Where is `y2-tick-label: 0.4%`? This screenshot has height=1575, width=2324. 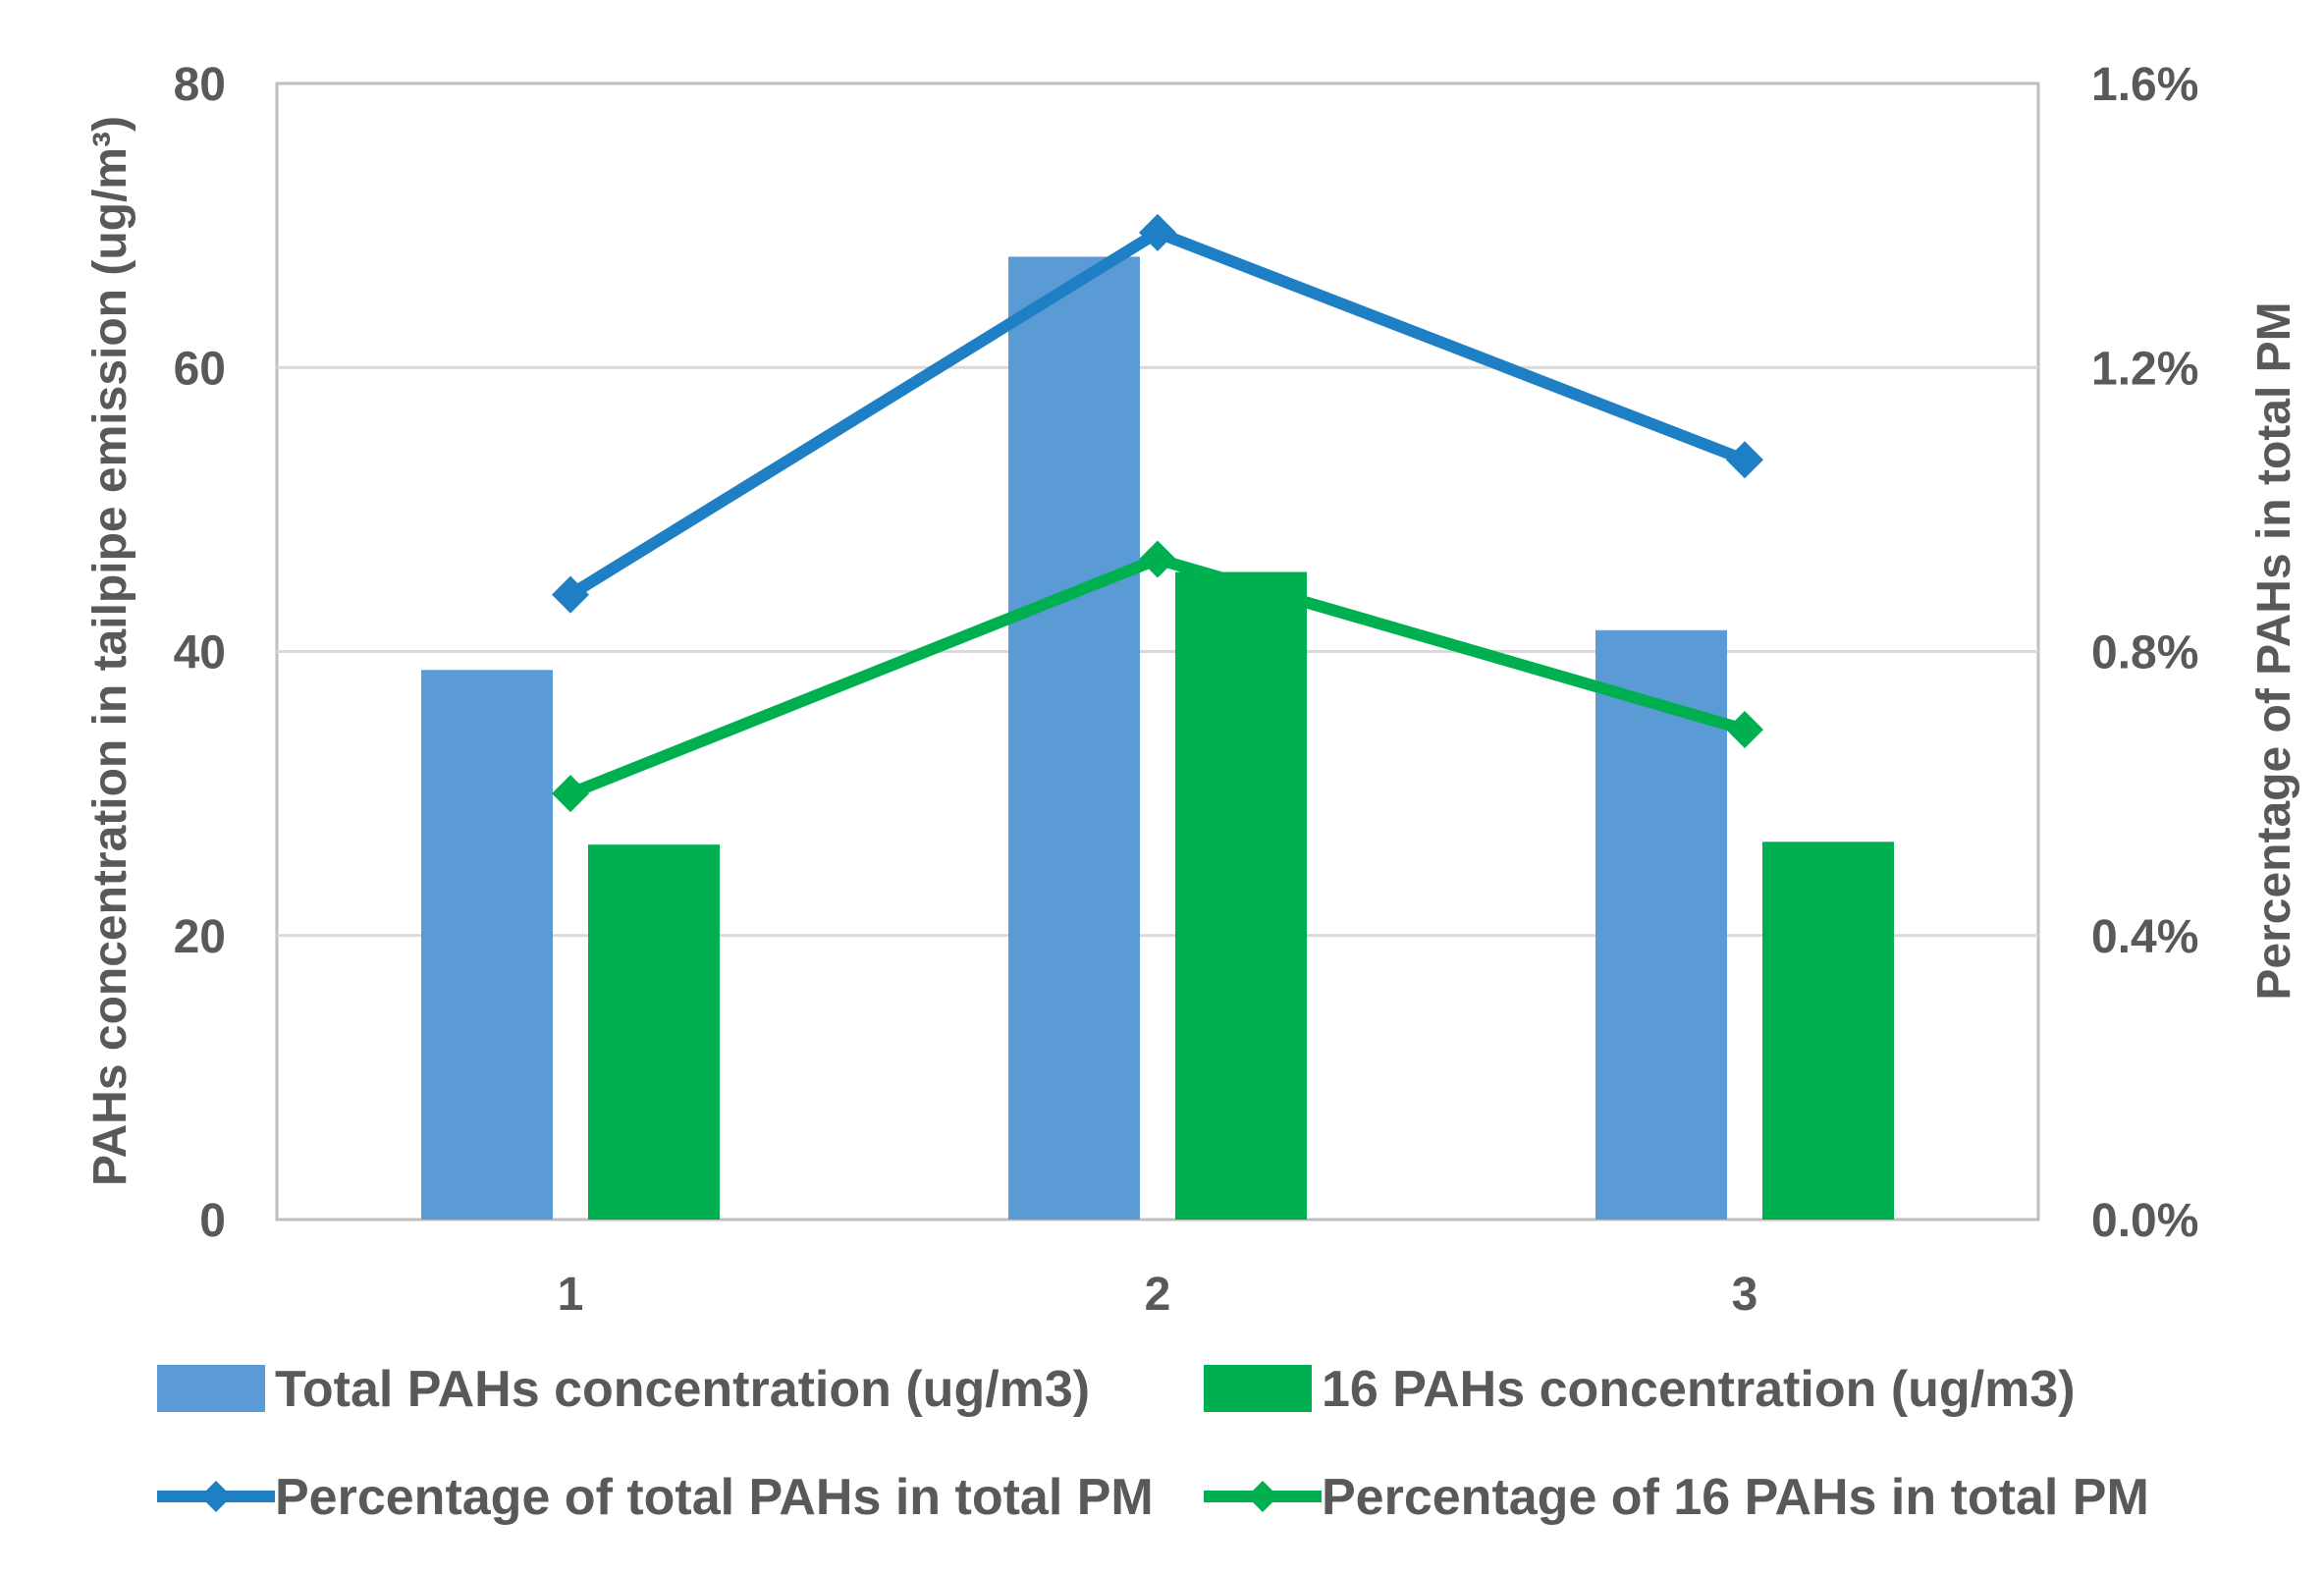 y2-tick-label: 0.4% is located at coordinates (2144, 937).